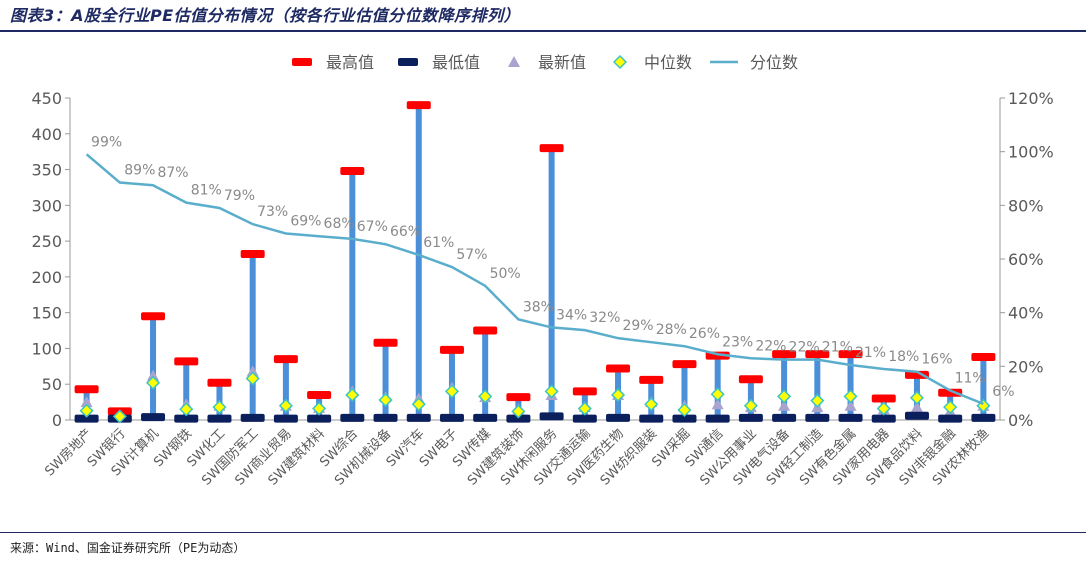  What do you see at coordinates (970, 378) in the screenshot?
I see `percentile-label: 11%` at bounding box center [970, 378].